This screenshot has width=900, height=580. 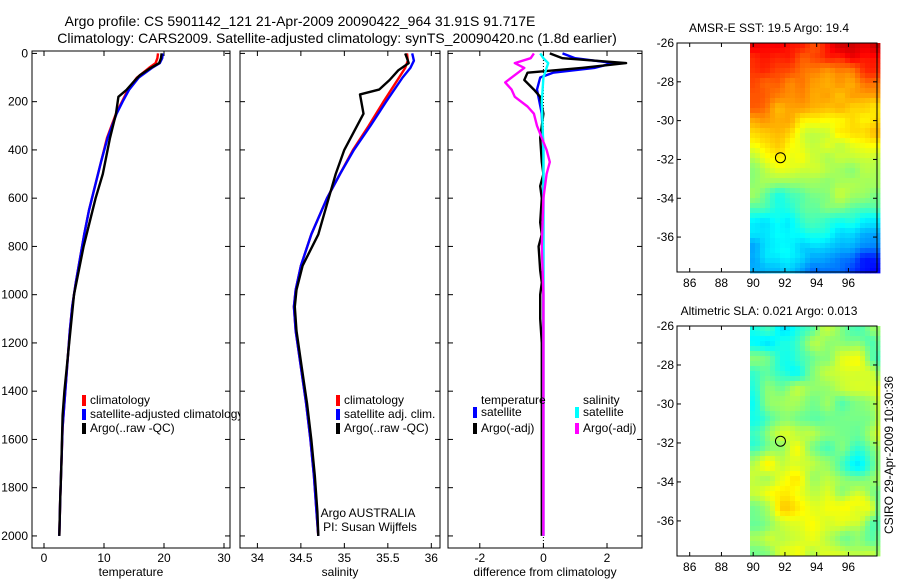 What do you see at coordinates (14, 295) in the screenshot?
I see `temperature-ytick-label: 1000` at bounding box center [14, 295].